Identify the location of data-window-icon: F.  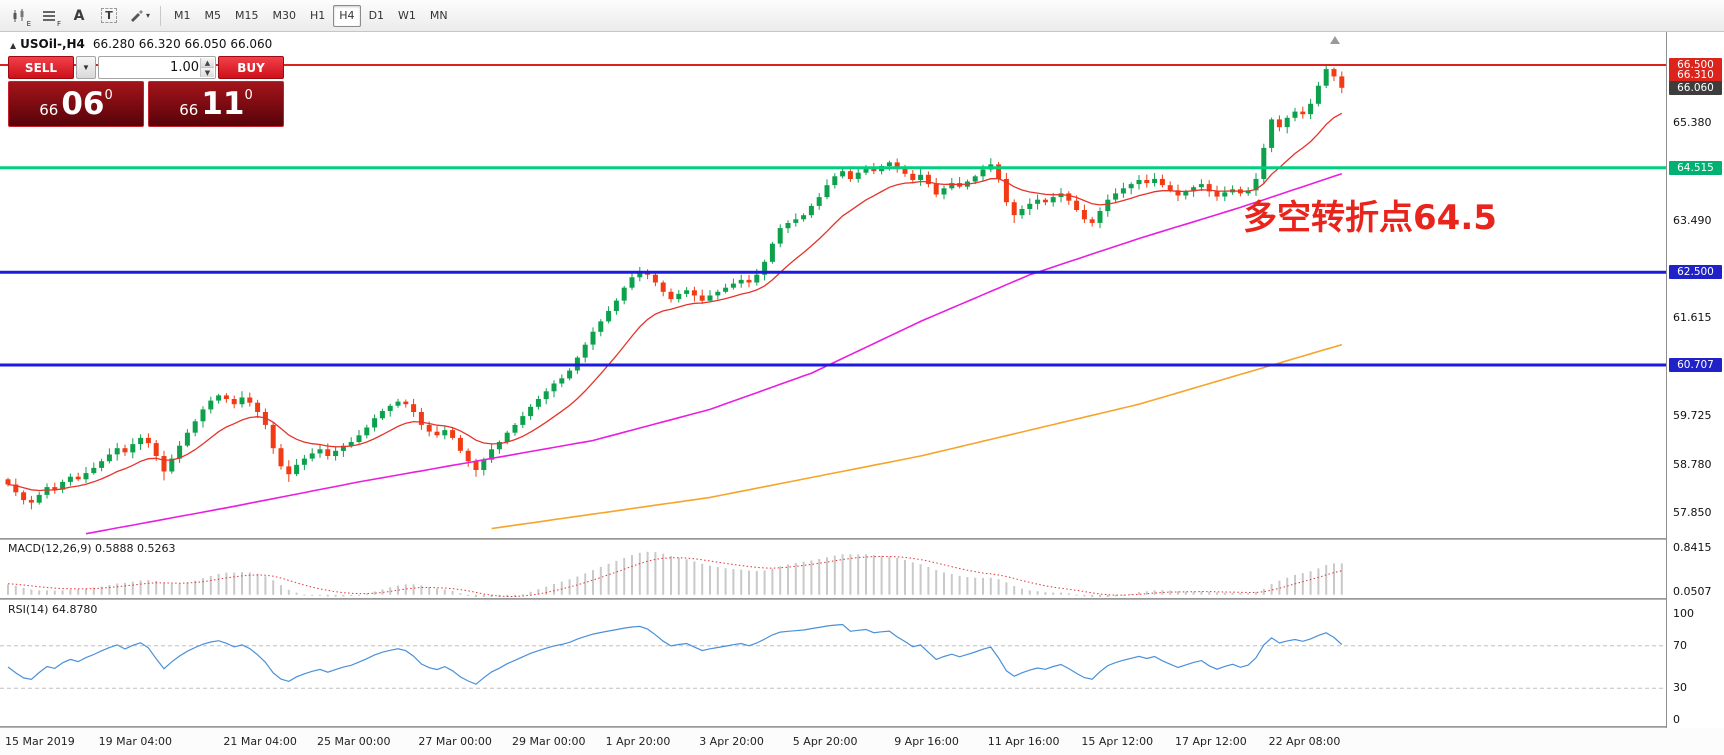
(49, 16).